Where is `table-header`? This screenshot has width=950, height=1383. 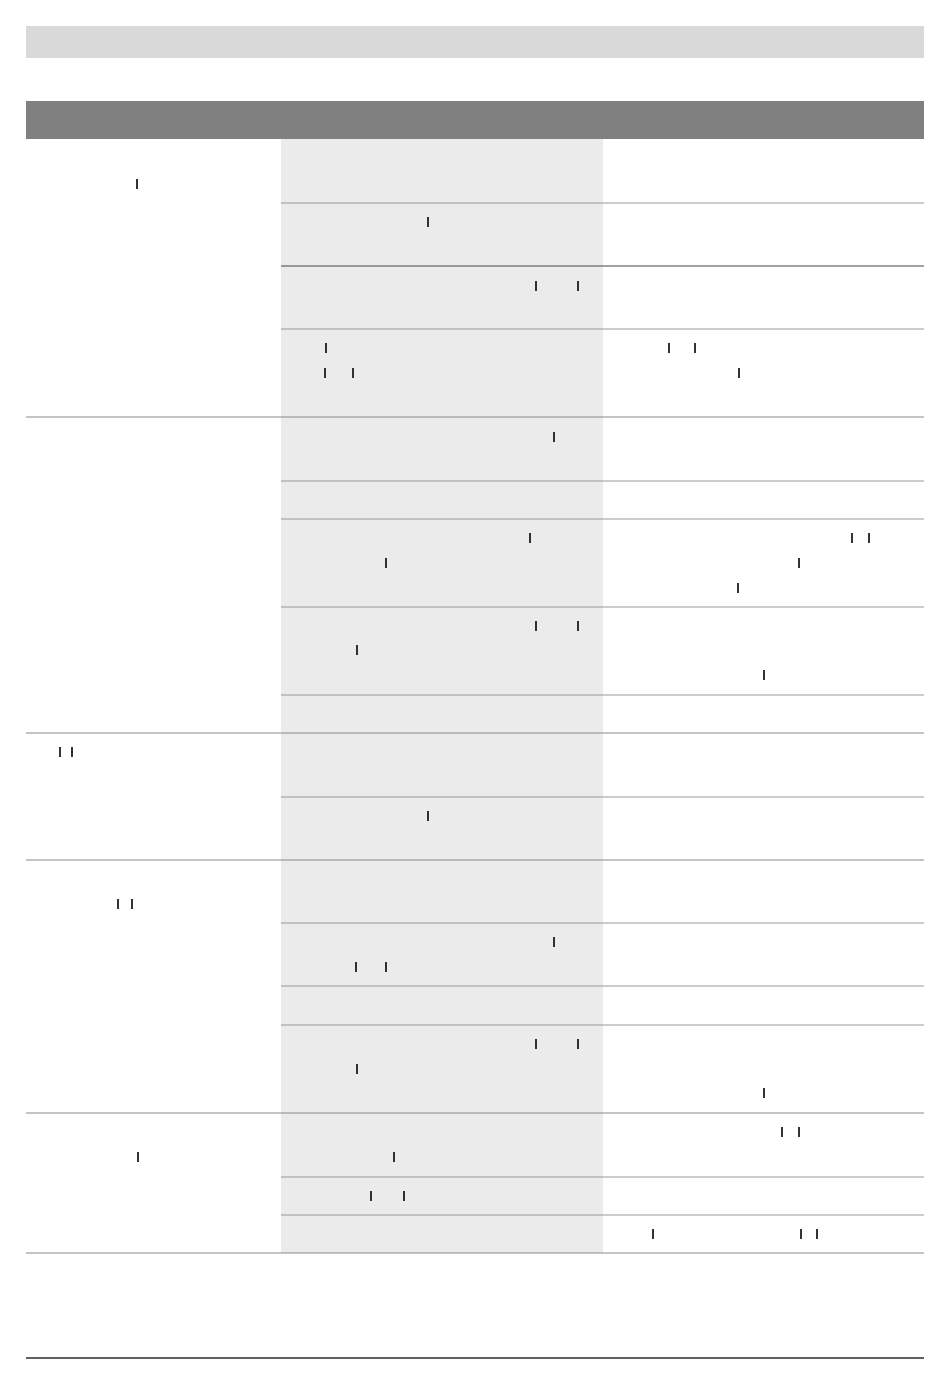
table-header is located at coordinates (475, 120).